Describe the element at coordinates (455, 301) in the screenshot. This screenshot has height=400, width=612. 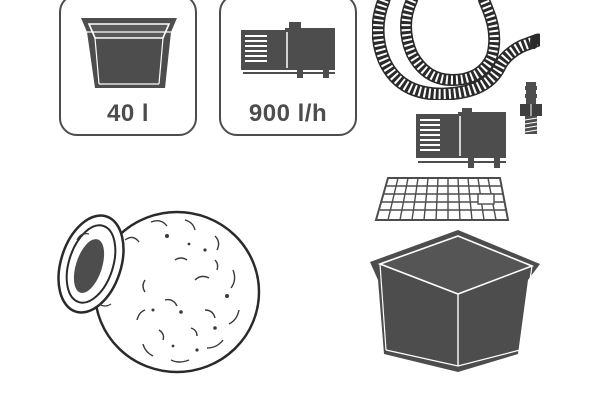
I see `water-basin-image` at that location.